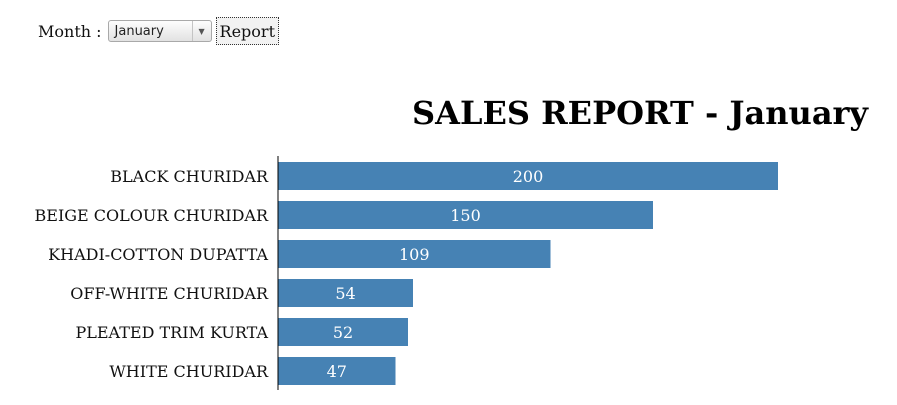 Image resolution: width=897 pixels, height=405 pixels. I want to click on category-label: WHITE CHURIDAR, so click(189, 371).